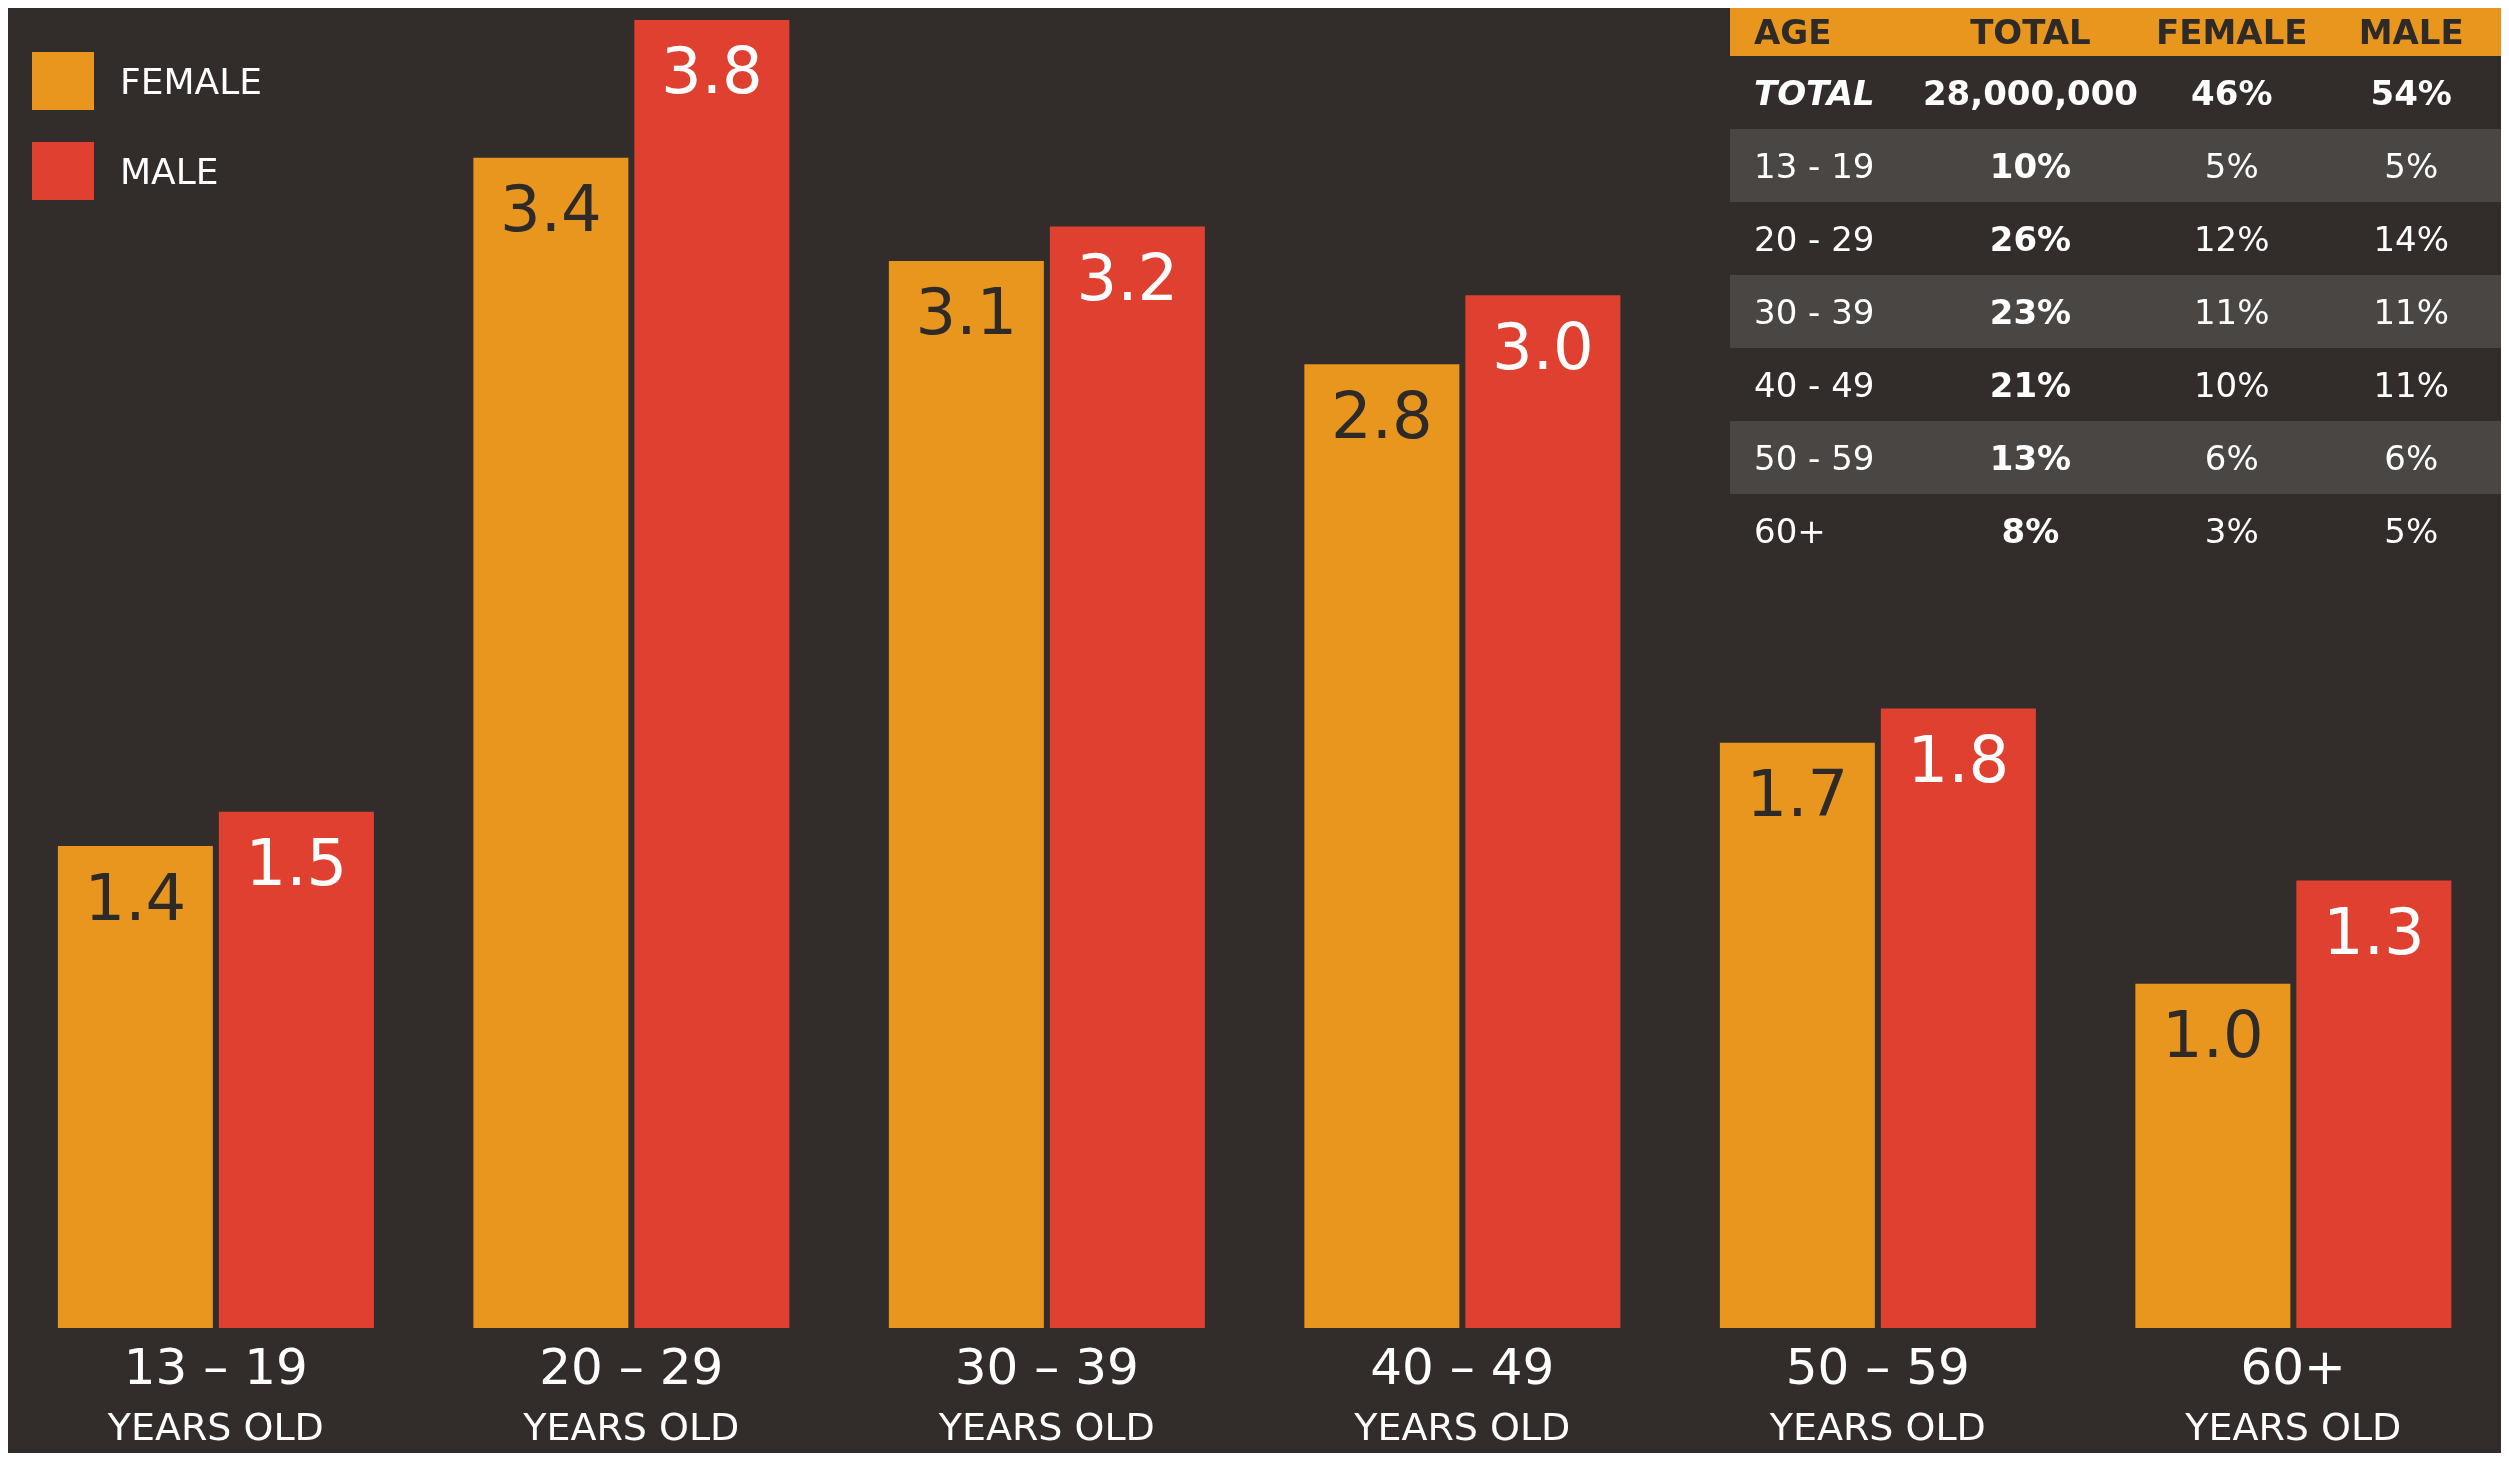  I want to click on data-label: 3.4, so click(550, 209).